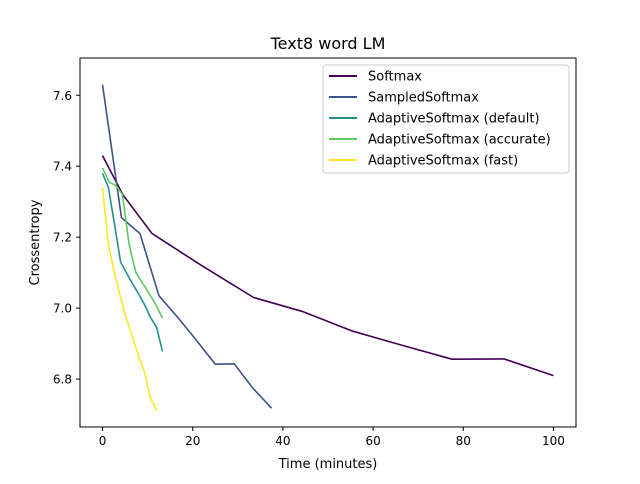 This screenshot has height=484, width=640. What do you see at coordinates (459, 140) in the screenshot?
I see `legend-label-3: AdaptiveSoftmax (accurate)` at bounding box center [459, 140].